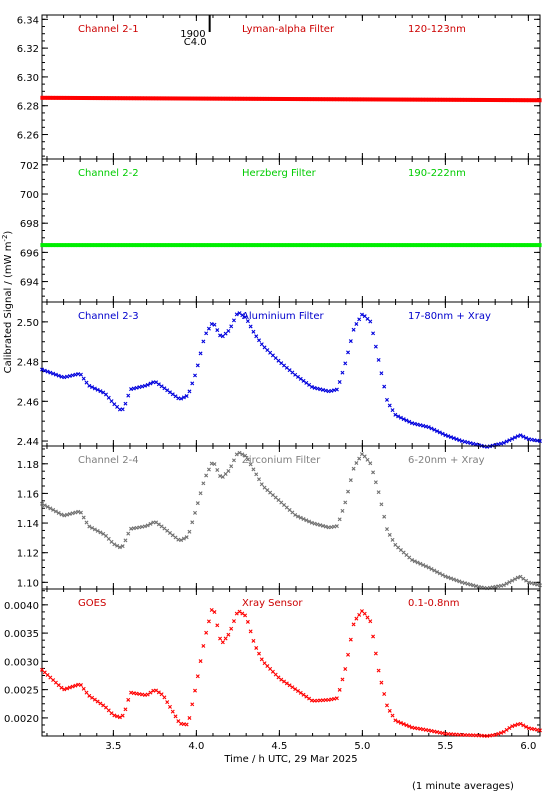 The height and width of the screenshot is (800, 550). I want to click on y-axis-label-main: Calibrated Signal / (mW m, so click(8, 308).